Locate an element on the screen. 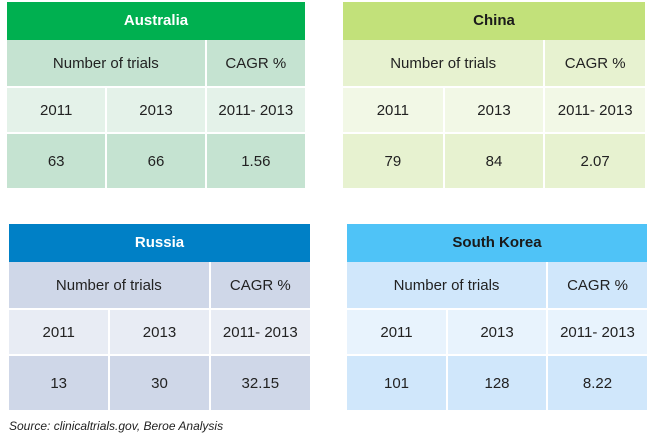  trials-2013-value: 66 is located at coordinates (156, 160).